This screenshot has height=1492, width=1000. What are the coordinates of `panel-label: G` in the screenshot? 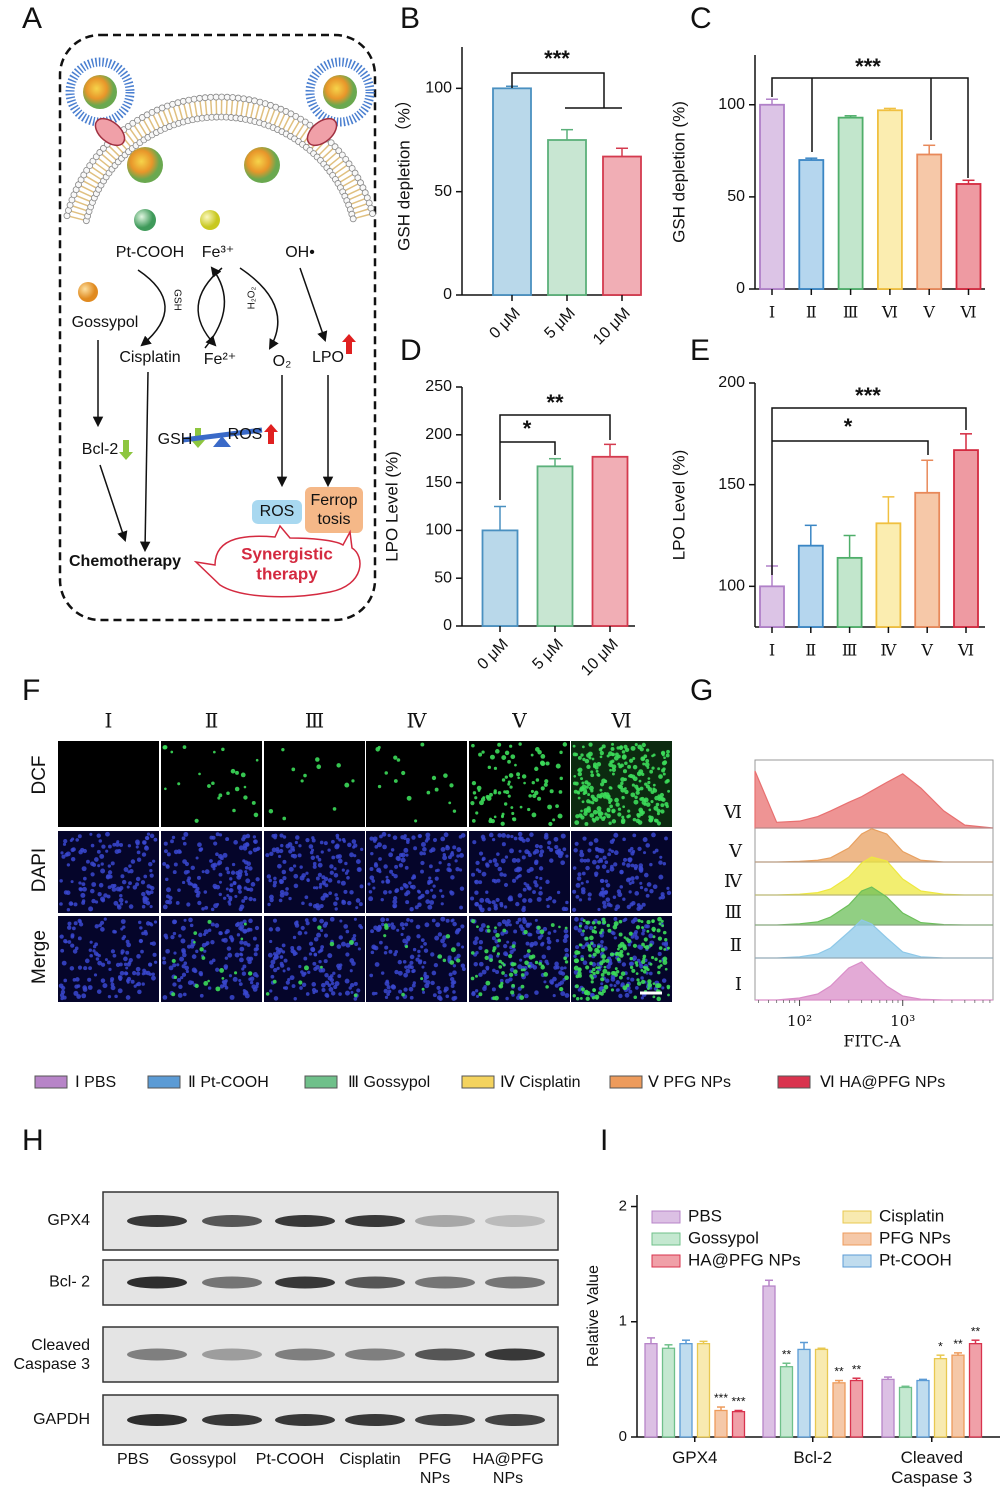 It's located at (701, 690).